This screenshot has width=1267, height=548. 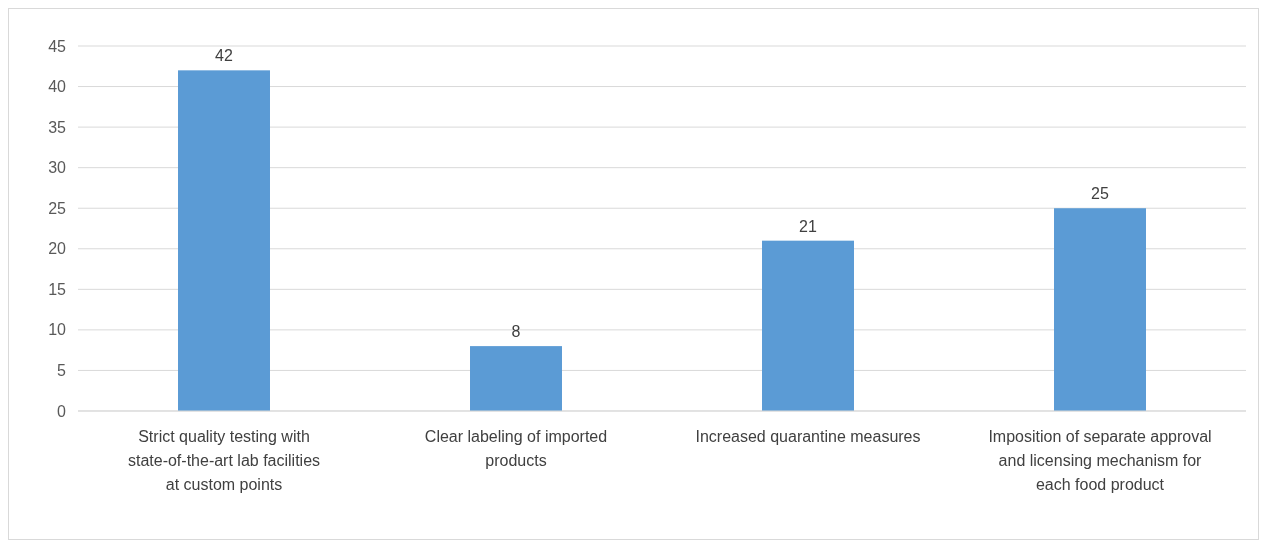 I want to click on data-label: 42, so click(x=224, y=56).